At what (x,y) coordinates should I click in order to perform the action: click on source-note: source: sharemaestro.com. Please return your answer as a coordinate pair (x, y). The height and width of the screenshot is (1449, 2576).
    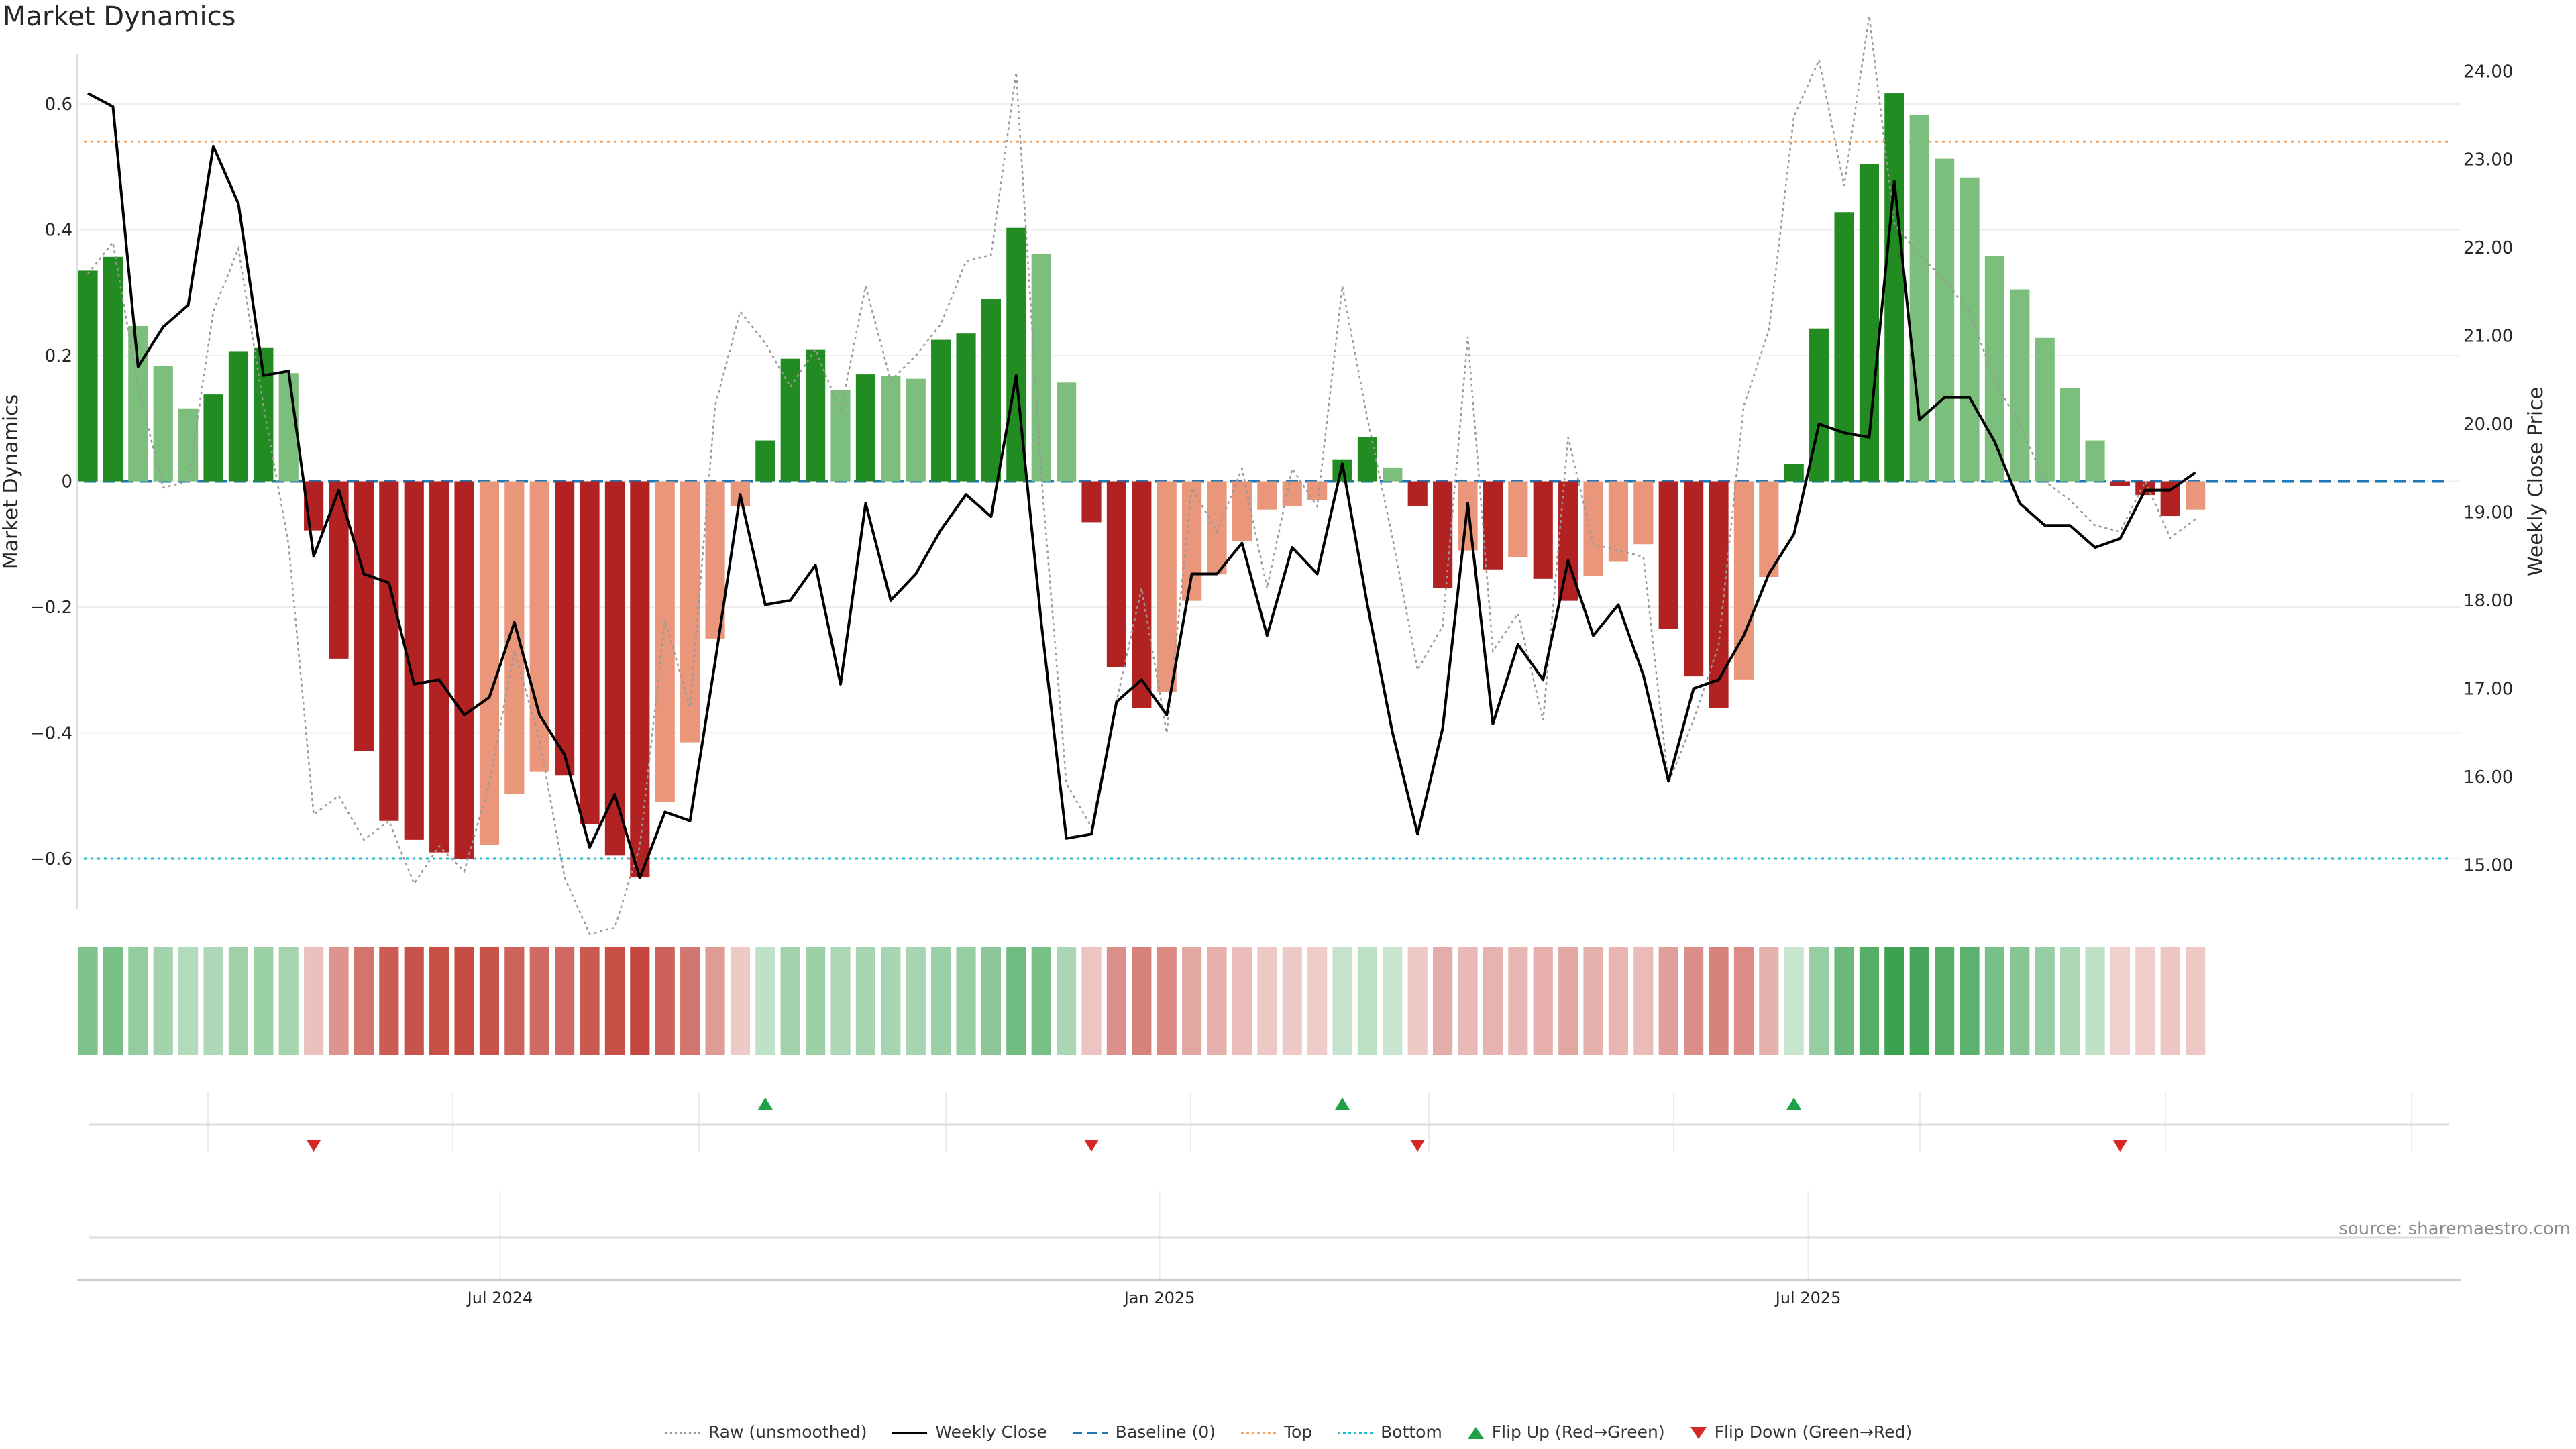
    Looking at the image, I should click on (2455, 1229).